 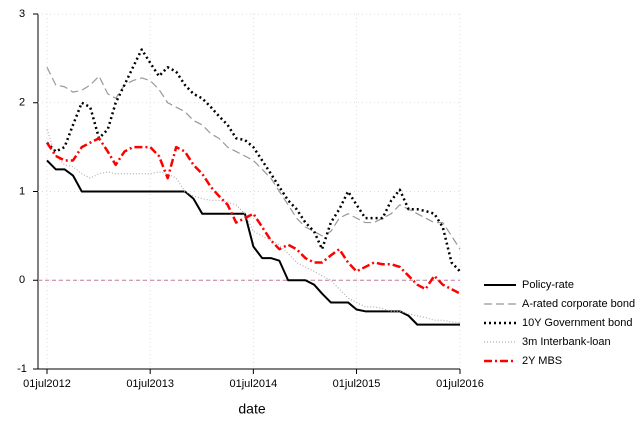 What do you see at coordinates (566, 342) in the screenshot?
I see `legend-label: 3m Interbank-loan` at bounding box center [566, 342].